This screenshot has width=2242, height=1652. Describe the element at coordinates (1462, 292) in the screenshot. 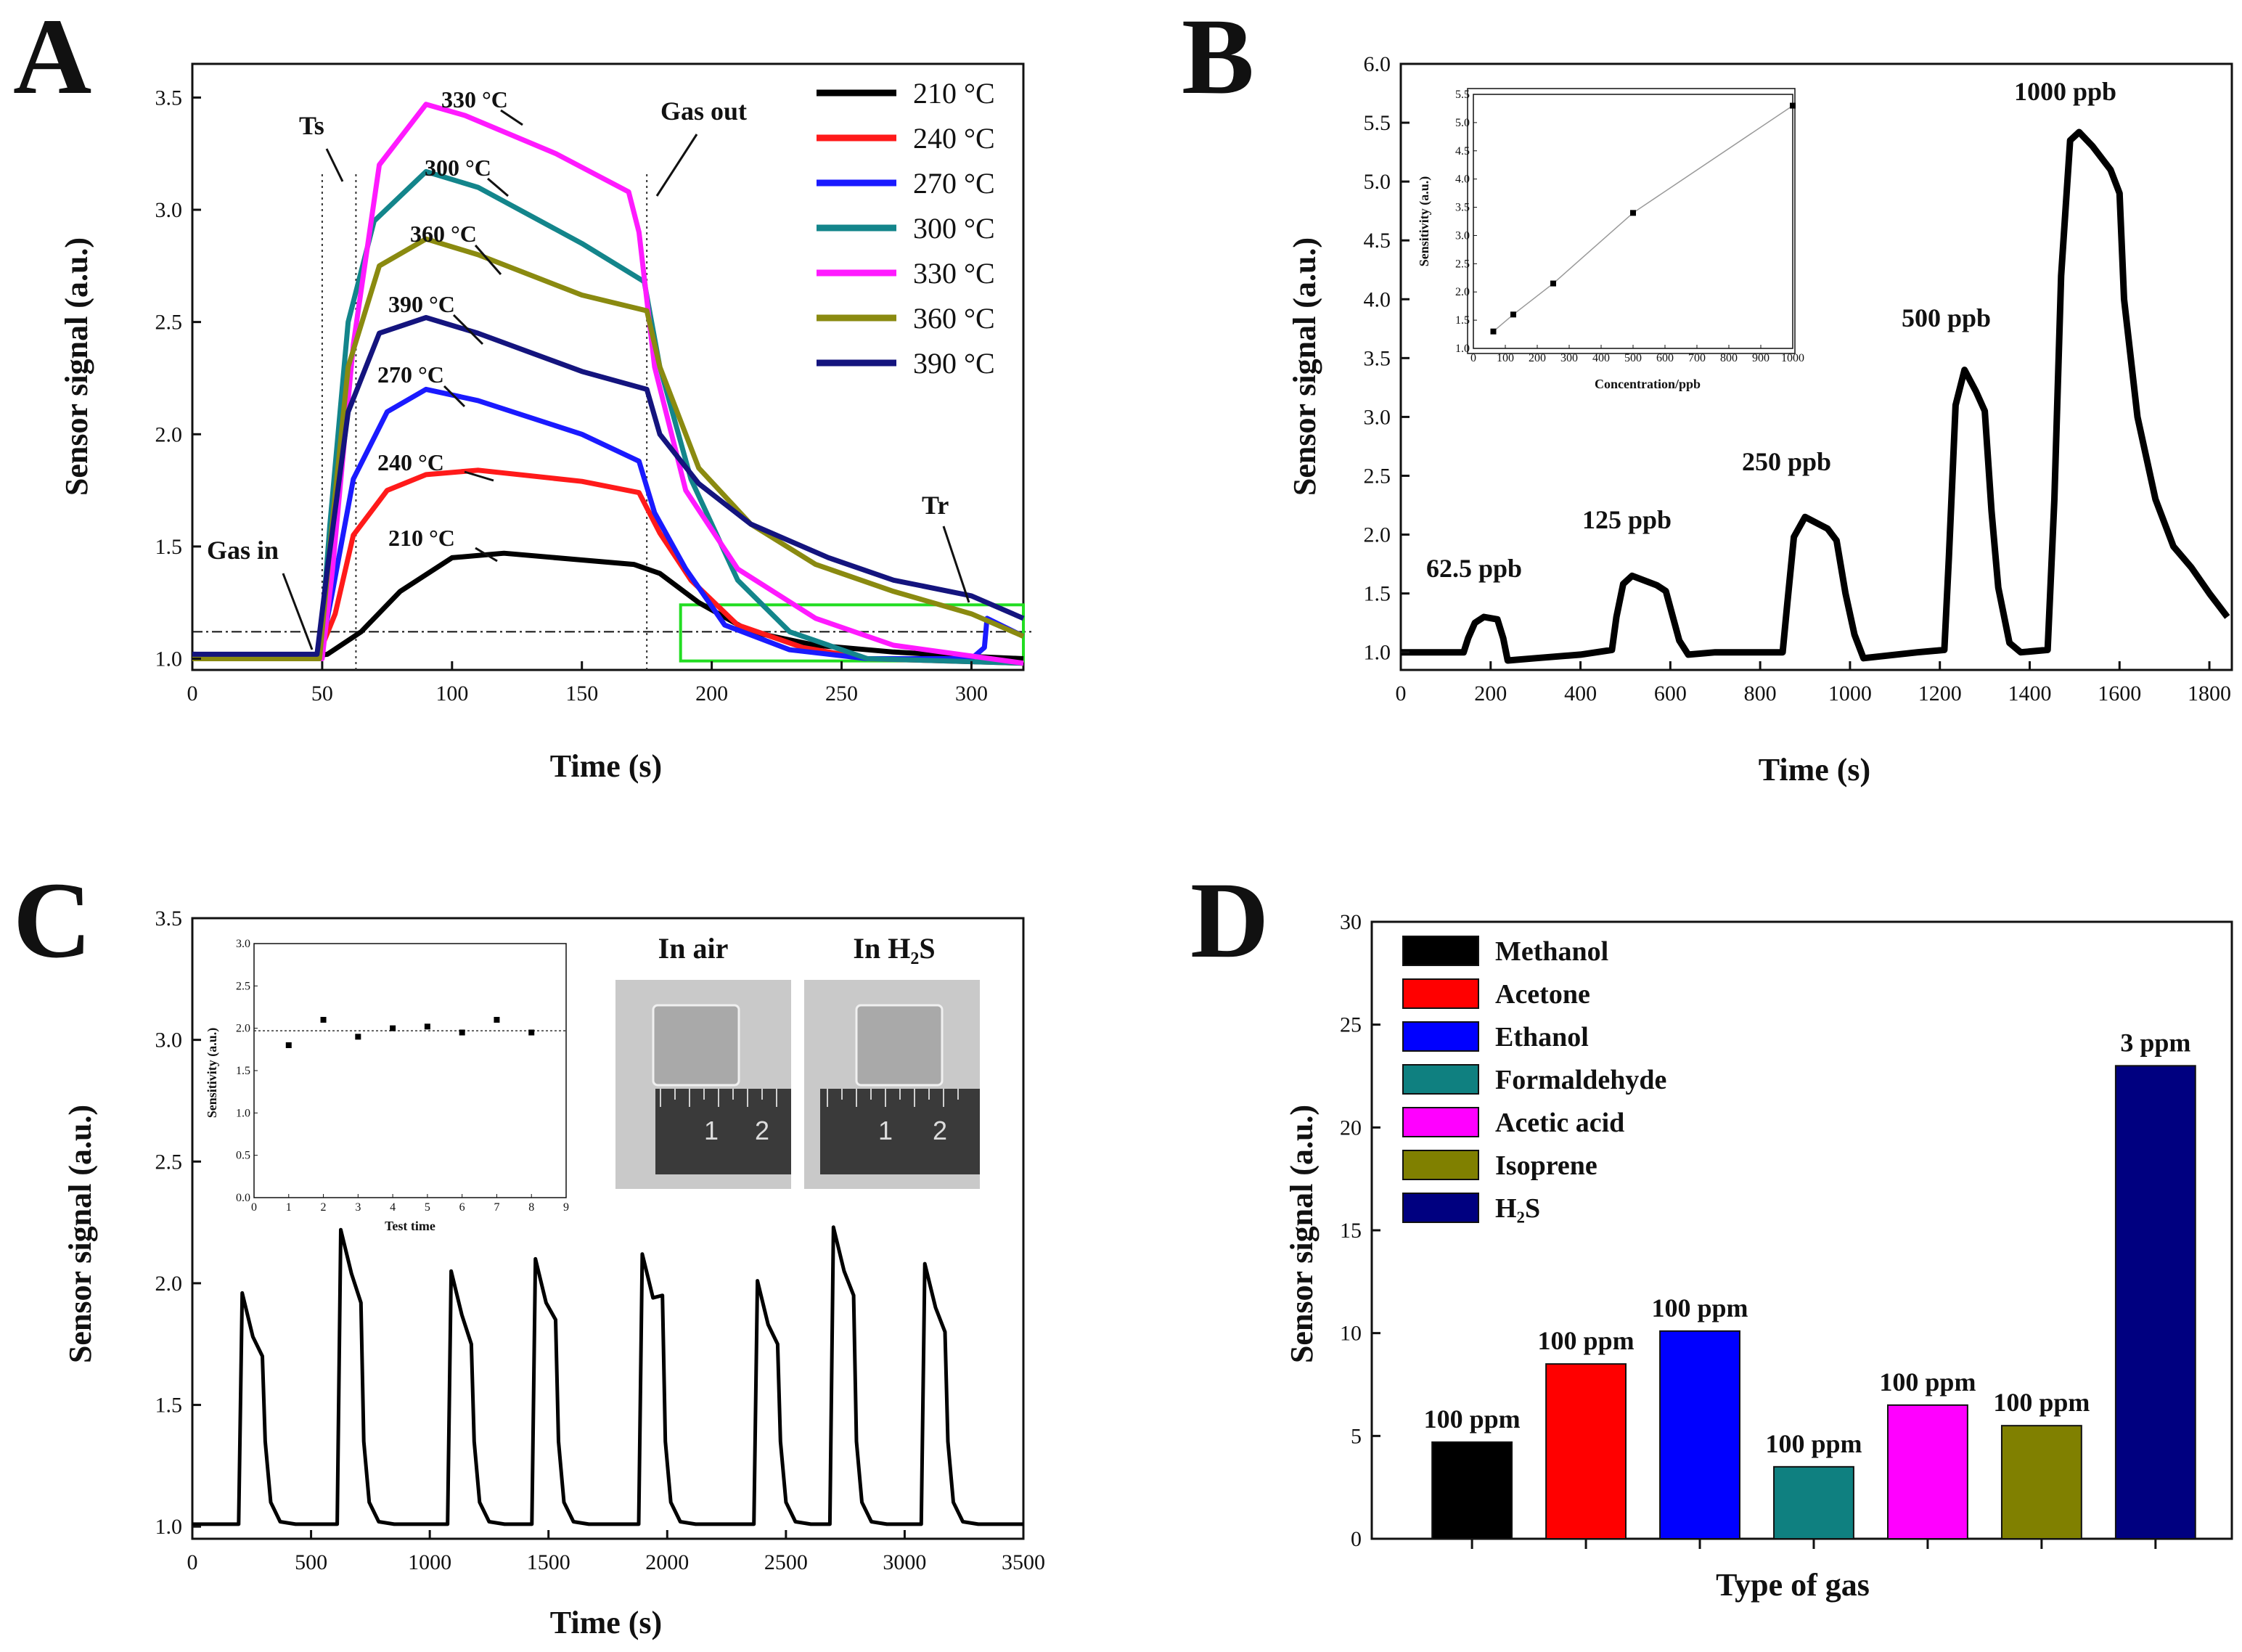

I see `b-inset-ytick-label: 2.0` at that location.